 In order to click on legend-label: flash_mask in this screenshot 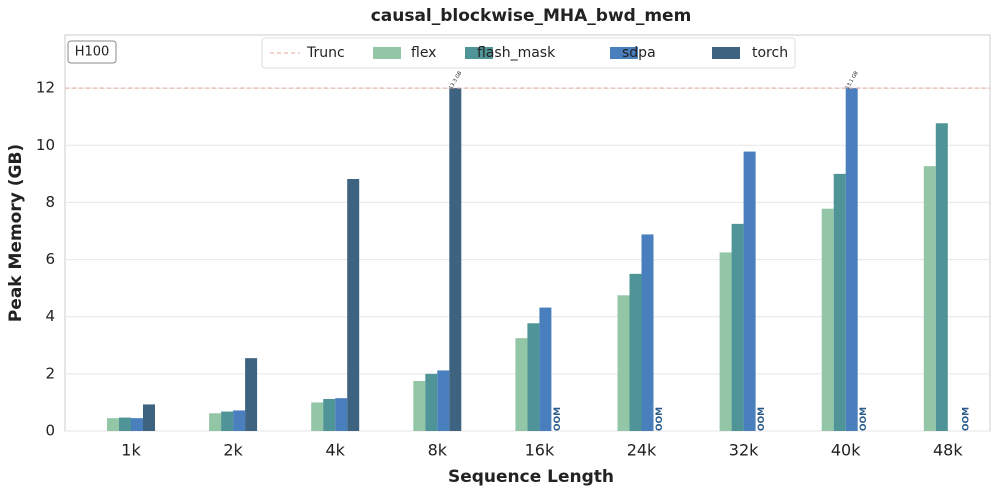, I will do `click(516, 53)`.